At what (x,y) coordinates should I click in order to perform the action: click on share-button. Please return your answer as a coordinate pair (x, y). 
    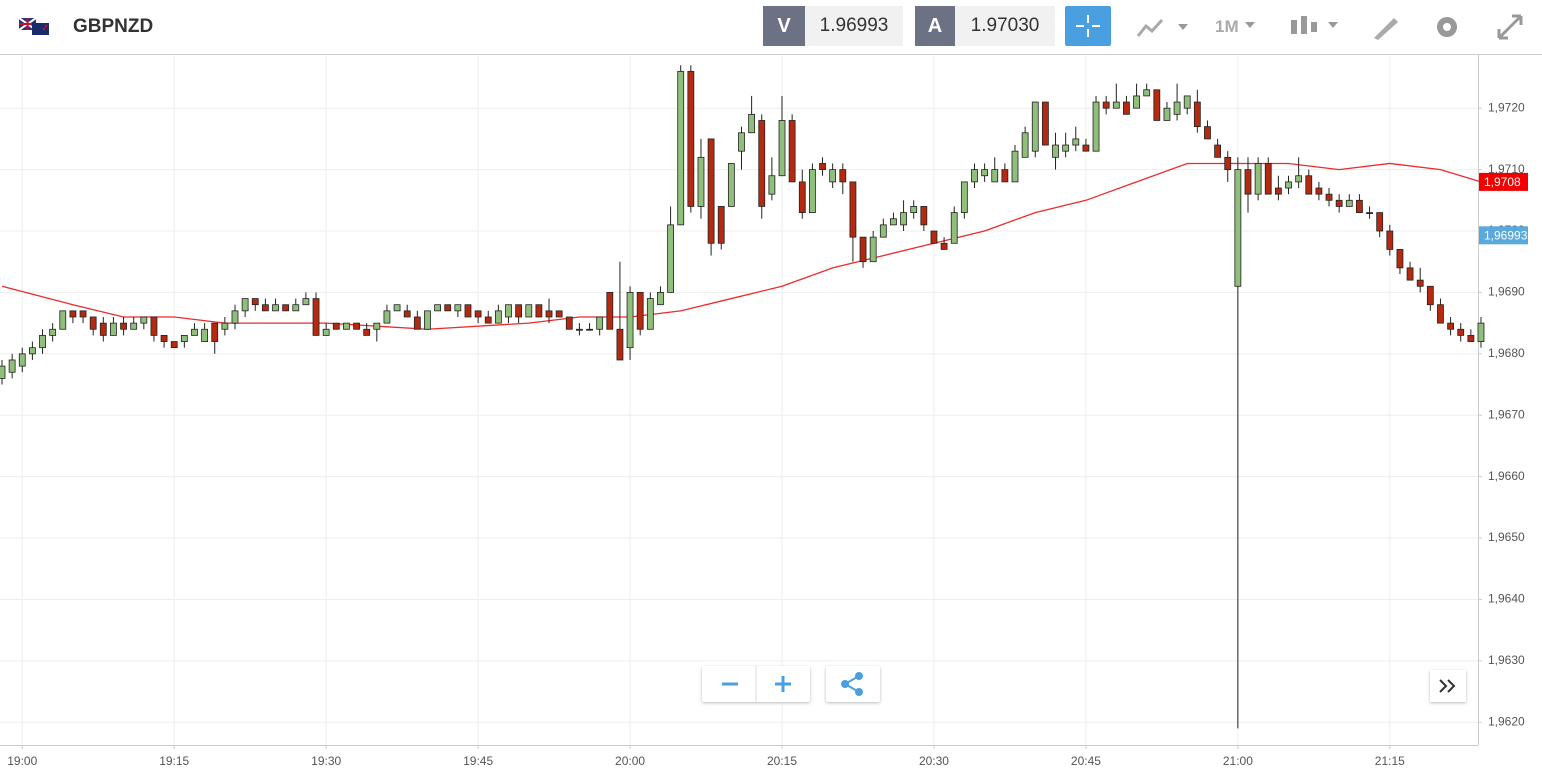
    Looking at the image, I should click on (853, 684).